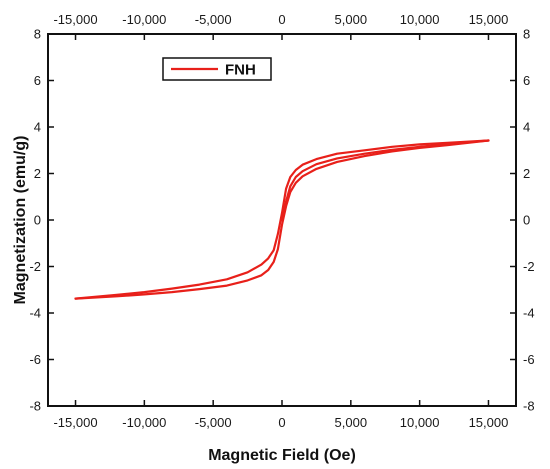 The image size is (550, 469). I want to click on y-tick-label-left: 0, so click(37, 220).